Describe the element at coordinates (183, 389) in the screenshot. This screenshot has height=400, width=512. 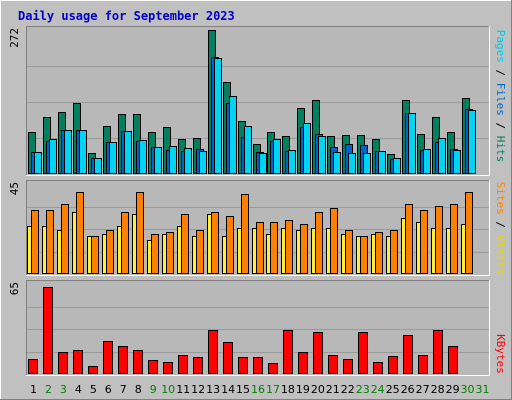
I see `day-label-11: 11` at that location.